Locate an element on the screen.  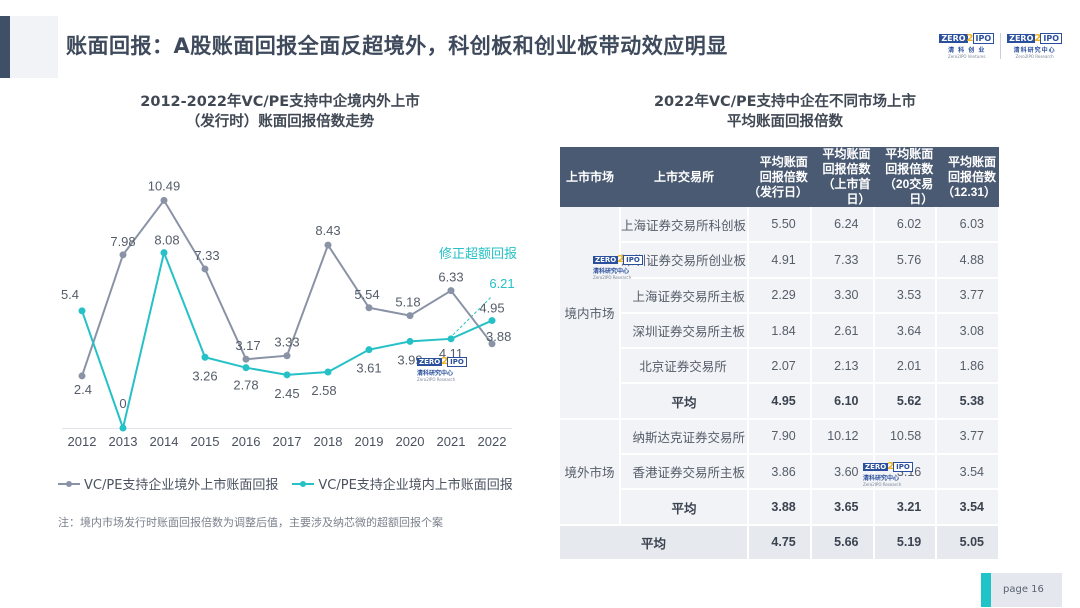
table-row-average: 平均 3.88 3.65 3.21 3.54 is located at coordinates (780, 507).